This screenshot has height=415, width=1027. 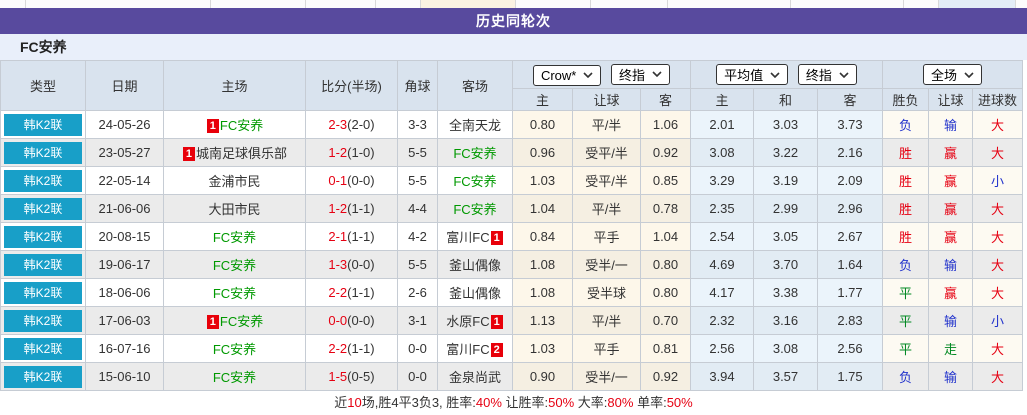 What do you see at coordinates (850, 292) in the screenshot?
I see `cell-avg-away-odds: 1.77` at bounding box center [850, 292].